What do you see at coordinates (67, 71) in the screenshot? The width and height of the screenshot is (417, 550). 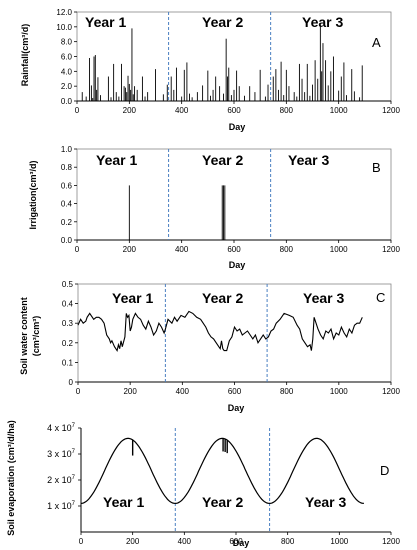 I see `y-tick-label: 4.0` at bounding box center [67, 71].